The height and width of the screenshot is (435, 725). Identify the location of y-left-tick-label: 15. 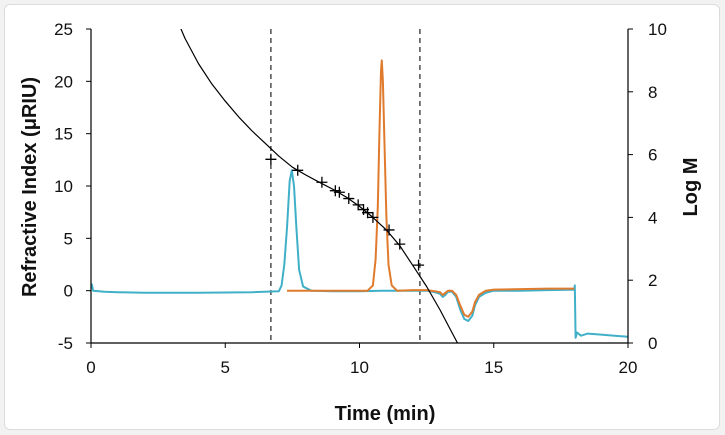
(63, 134).